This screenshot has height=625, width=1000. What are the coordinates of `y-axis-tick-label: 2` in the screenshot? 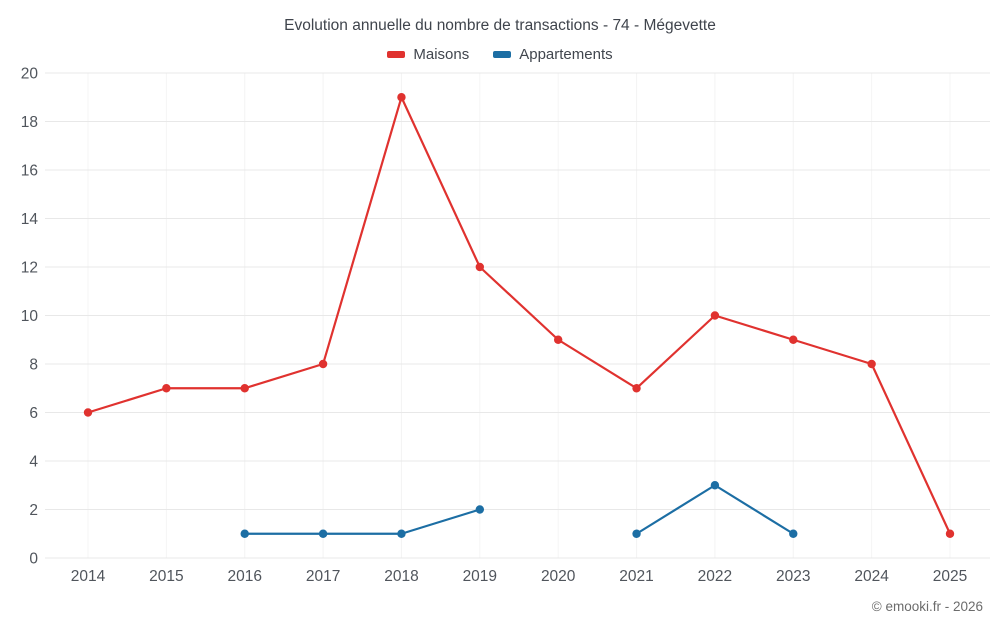 It's located at (33, 510).